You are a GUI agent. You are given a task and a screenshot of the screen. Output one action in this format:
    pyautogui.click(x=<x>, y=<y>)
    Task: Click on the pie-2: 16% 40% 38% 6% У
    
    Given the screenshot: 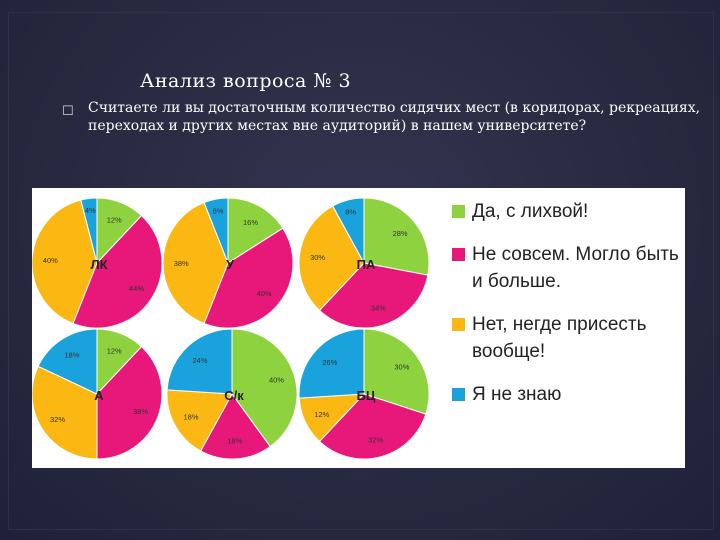 What is the action you would take?
    pyautogui.click(x=228, y=263)
    